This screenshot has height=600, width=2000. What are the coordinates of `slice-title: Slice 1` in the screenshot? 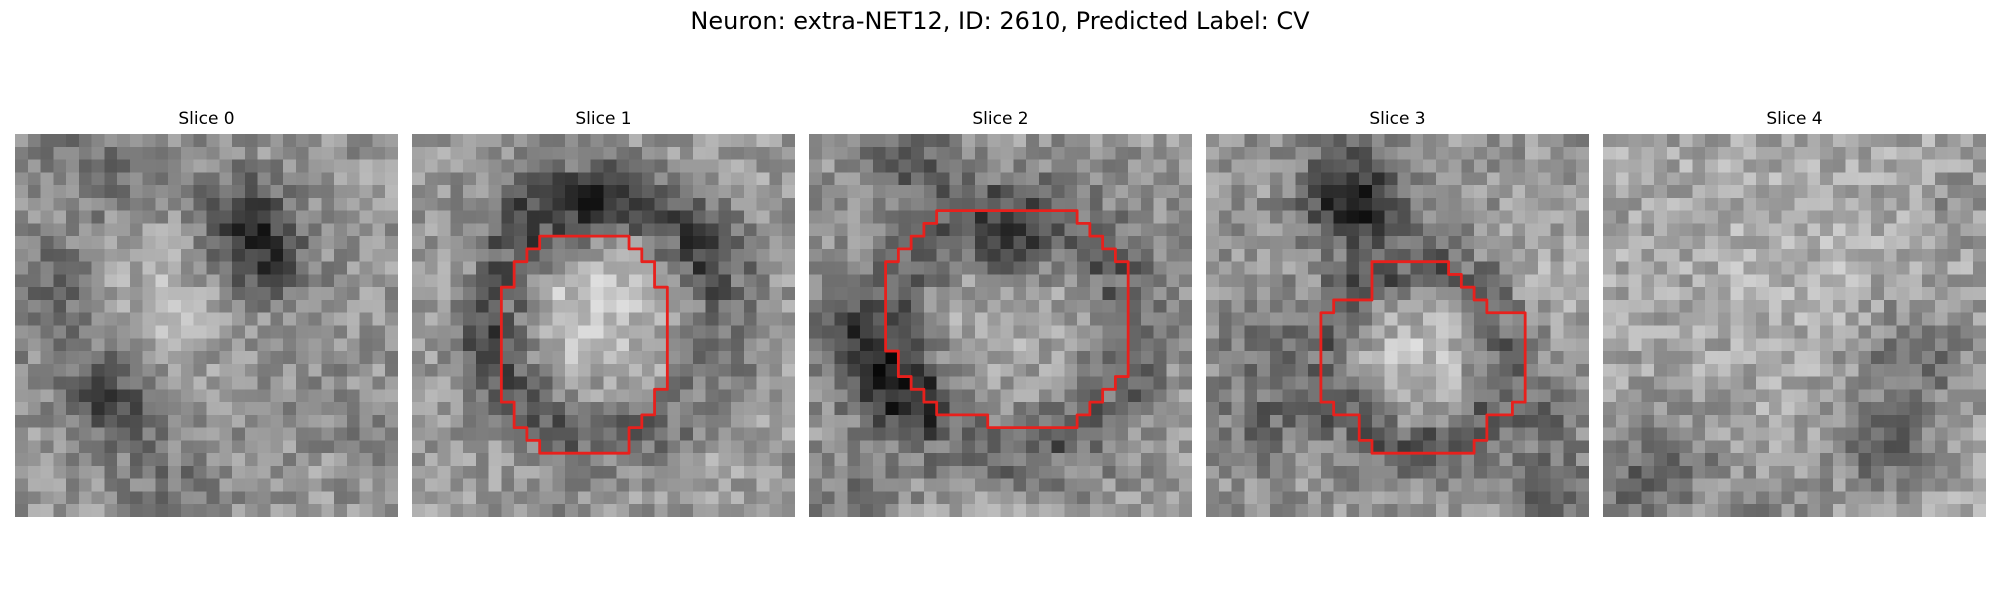 It's located at (603, 119).